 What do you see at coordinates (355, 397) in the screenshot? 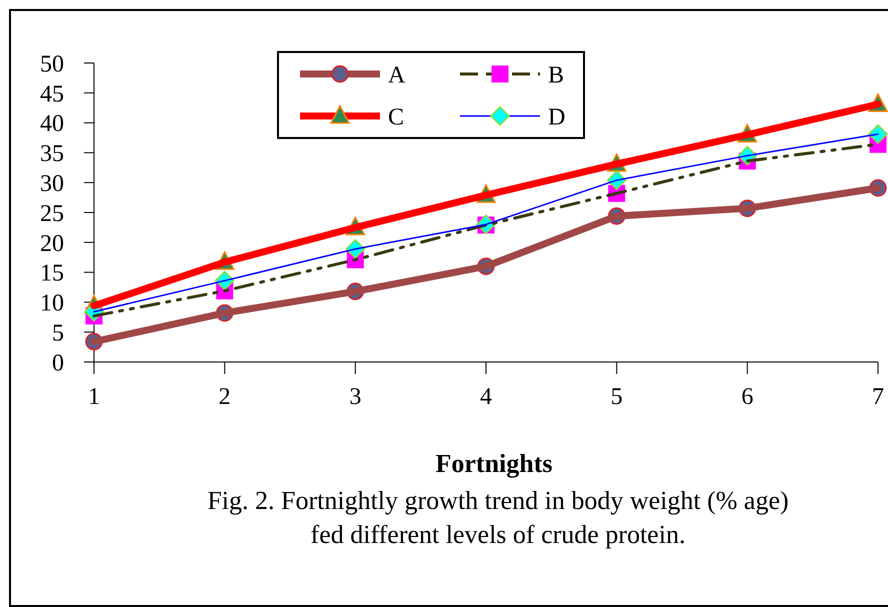
I see `x-tick-label: 3` at bounding box center [355, 397].